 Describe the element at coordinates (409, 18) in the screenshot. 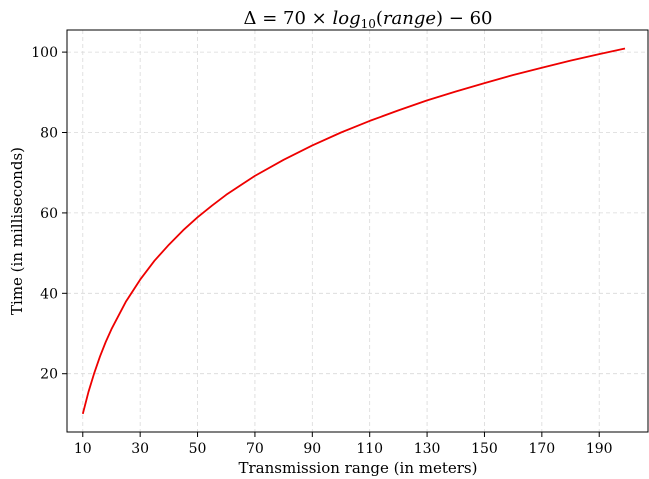

I see `title-argument: range` at that location.